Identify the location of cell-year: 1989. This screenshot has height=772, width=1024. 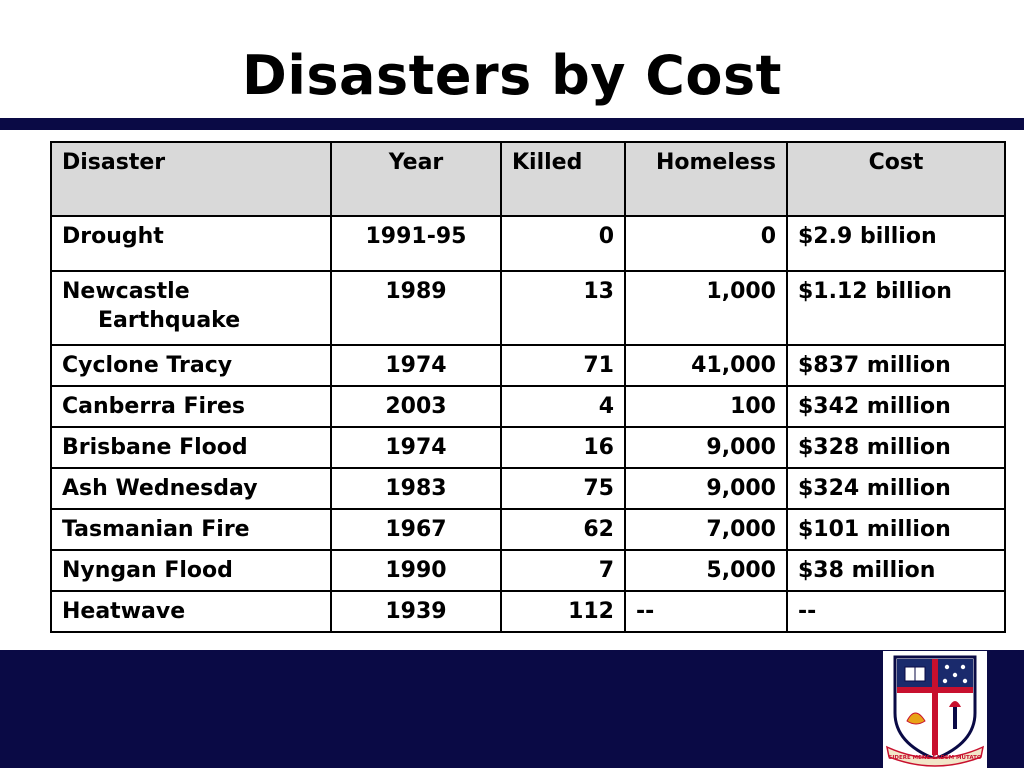
(416, 308).